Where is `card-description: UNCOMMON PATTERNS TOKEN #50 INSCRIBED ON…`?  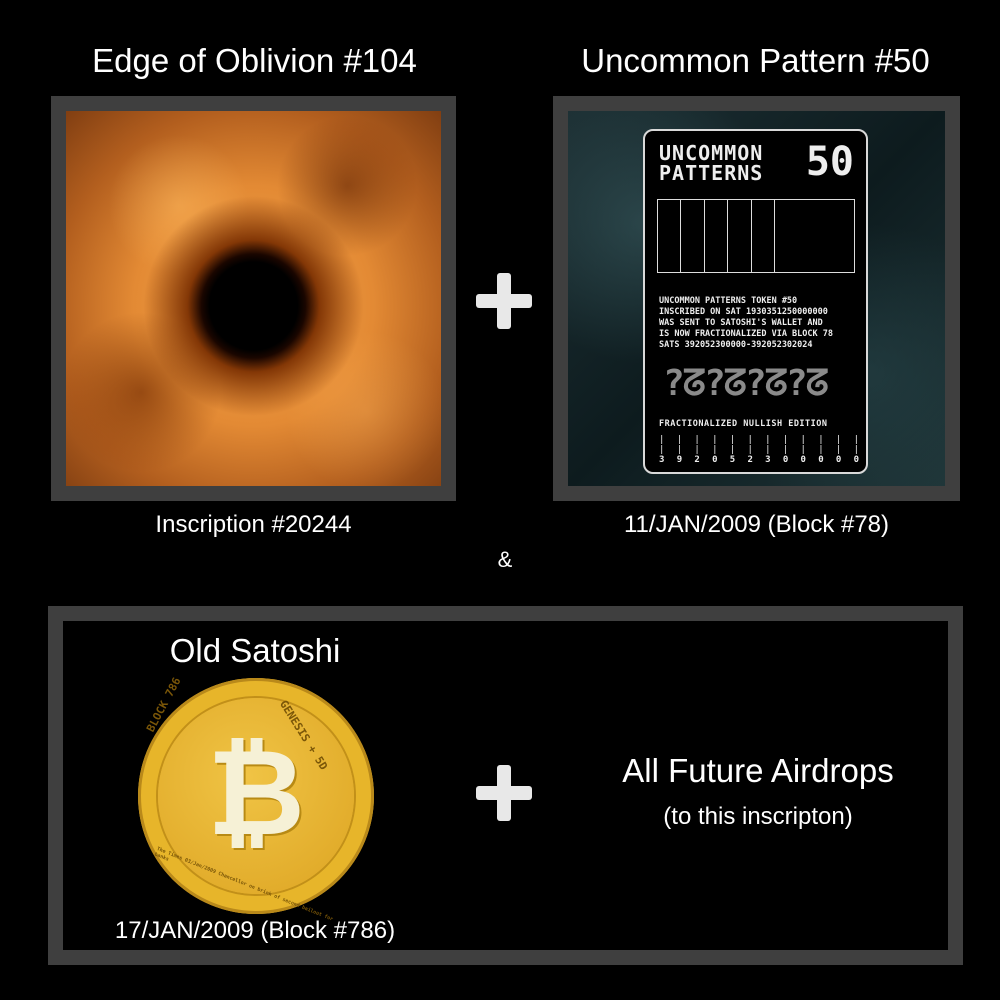
card-description: UNCOMMON PATTERNS TOKEN #50 INSCRIBED ON… is located at coordinates (746, 323).